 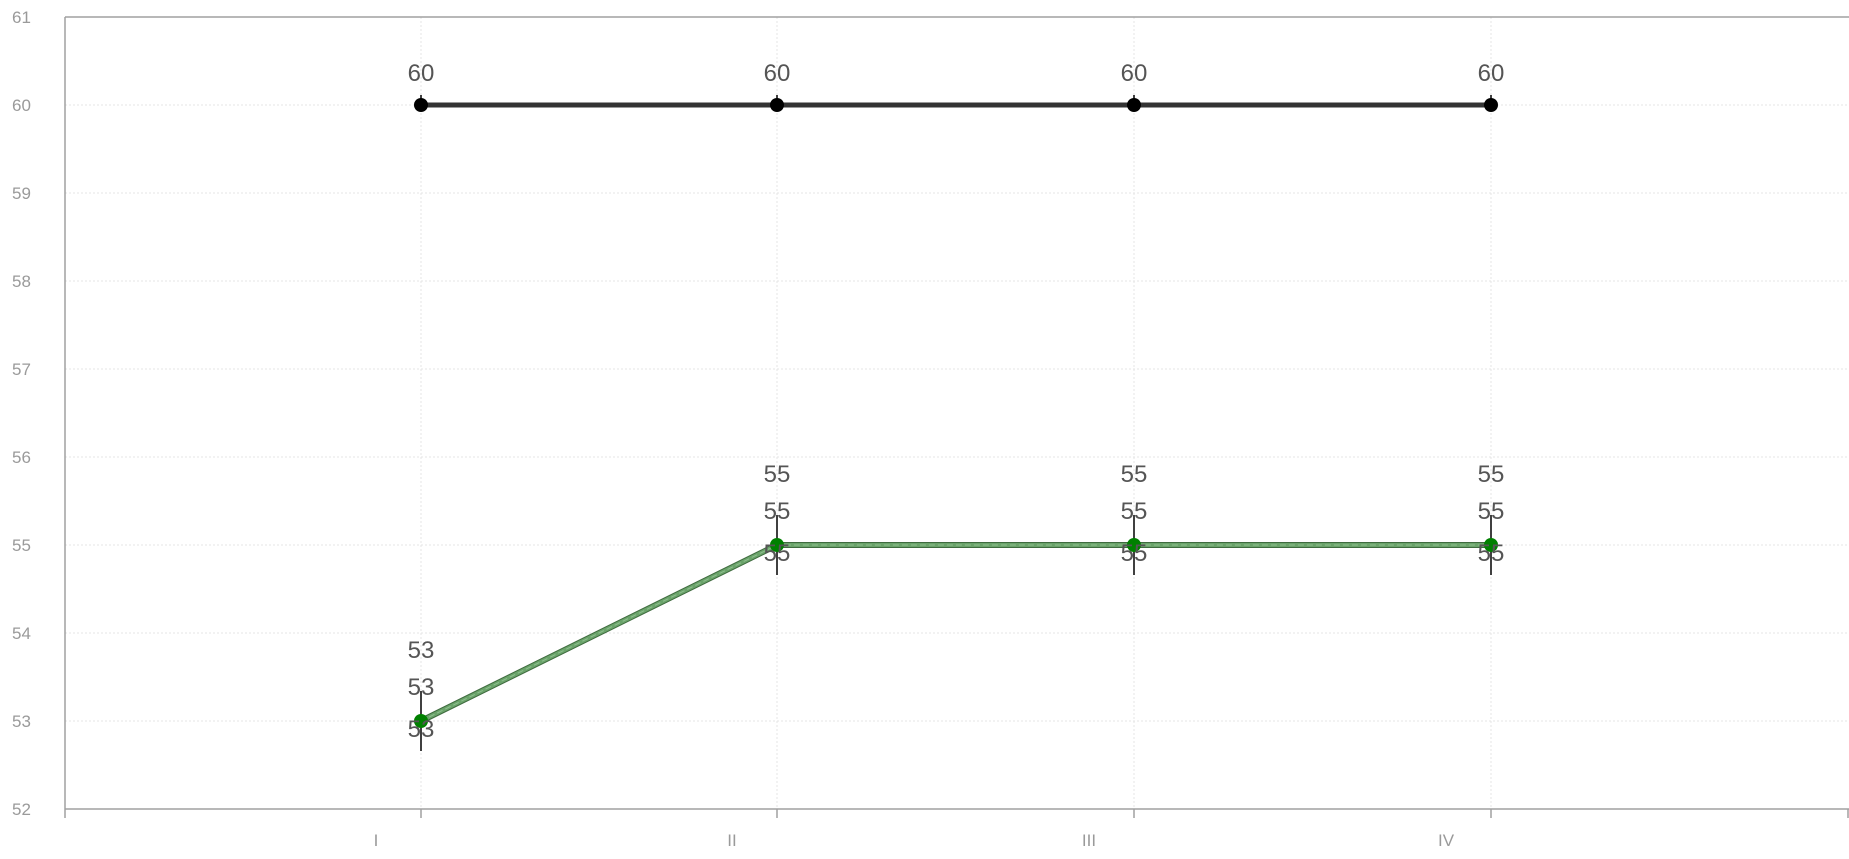 I want to click on y-tick-label: 55, so click(x=21, y=545).